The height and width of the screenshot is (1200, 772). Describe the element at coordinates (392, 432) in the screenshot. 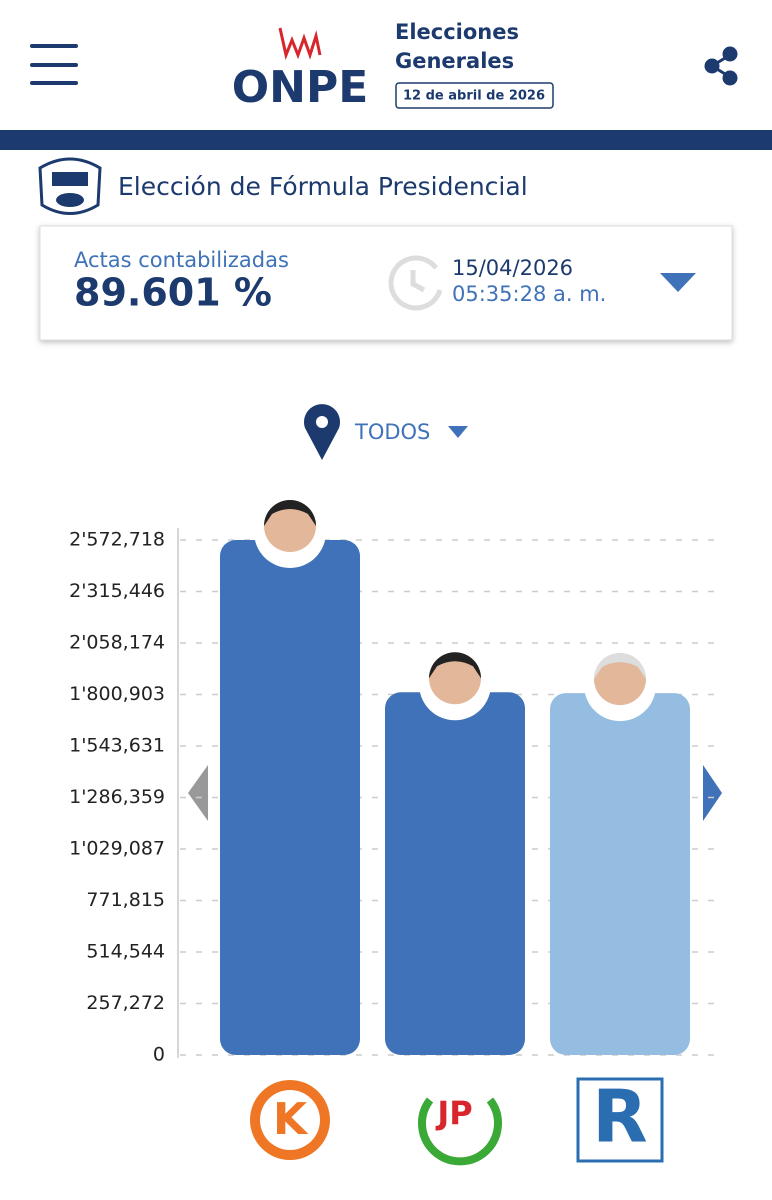

I see `location-filter: TODOS` at that location.